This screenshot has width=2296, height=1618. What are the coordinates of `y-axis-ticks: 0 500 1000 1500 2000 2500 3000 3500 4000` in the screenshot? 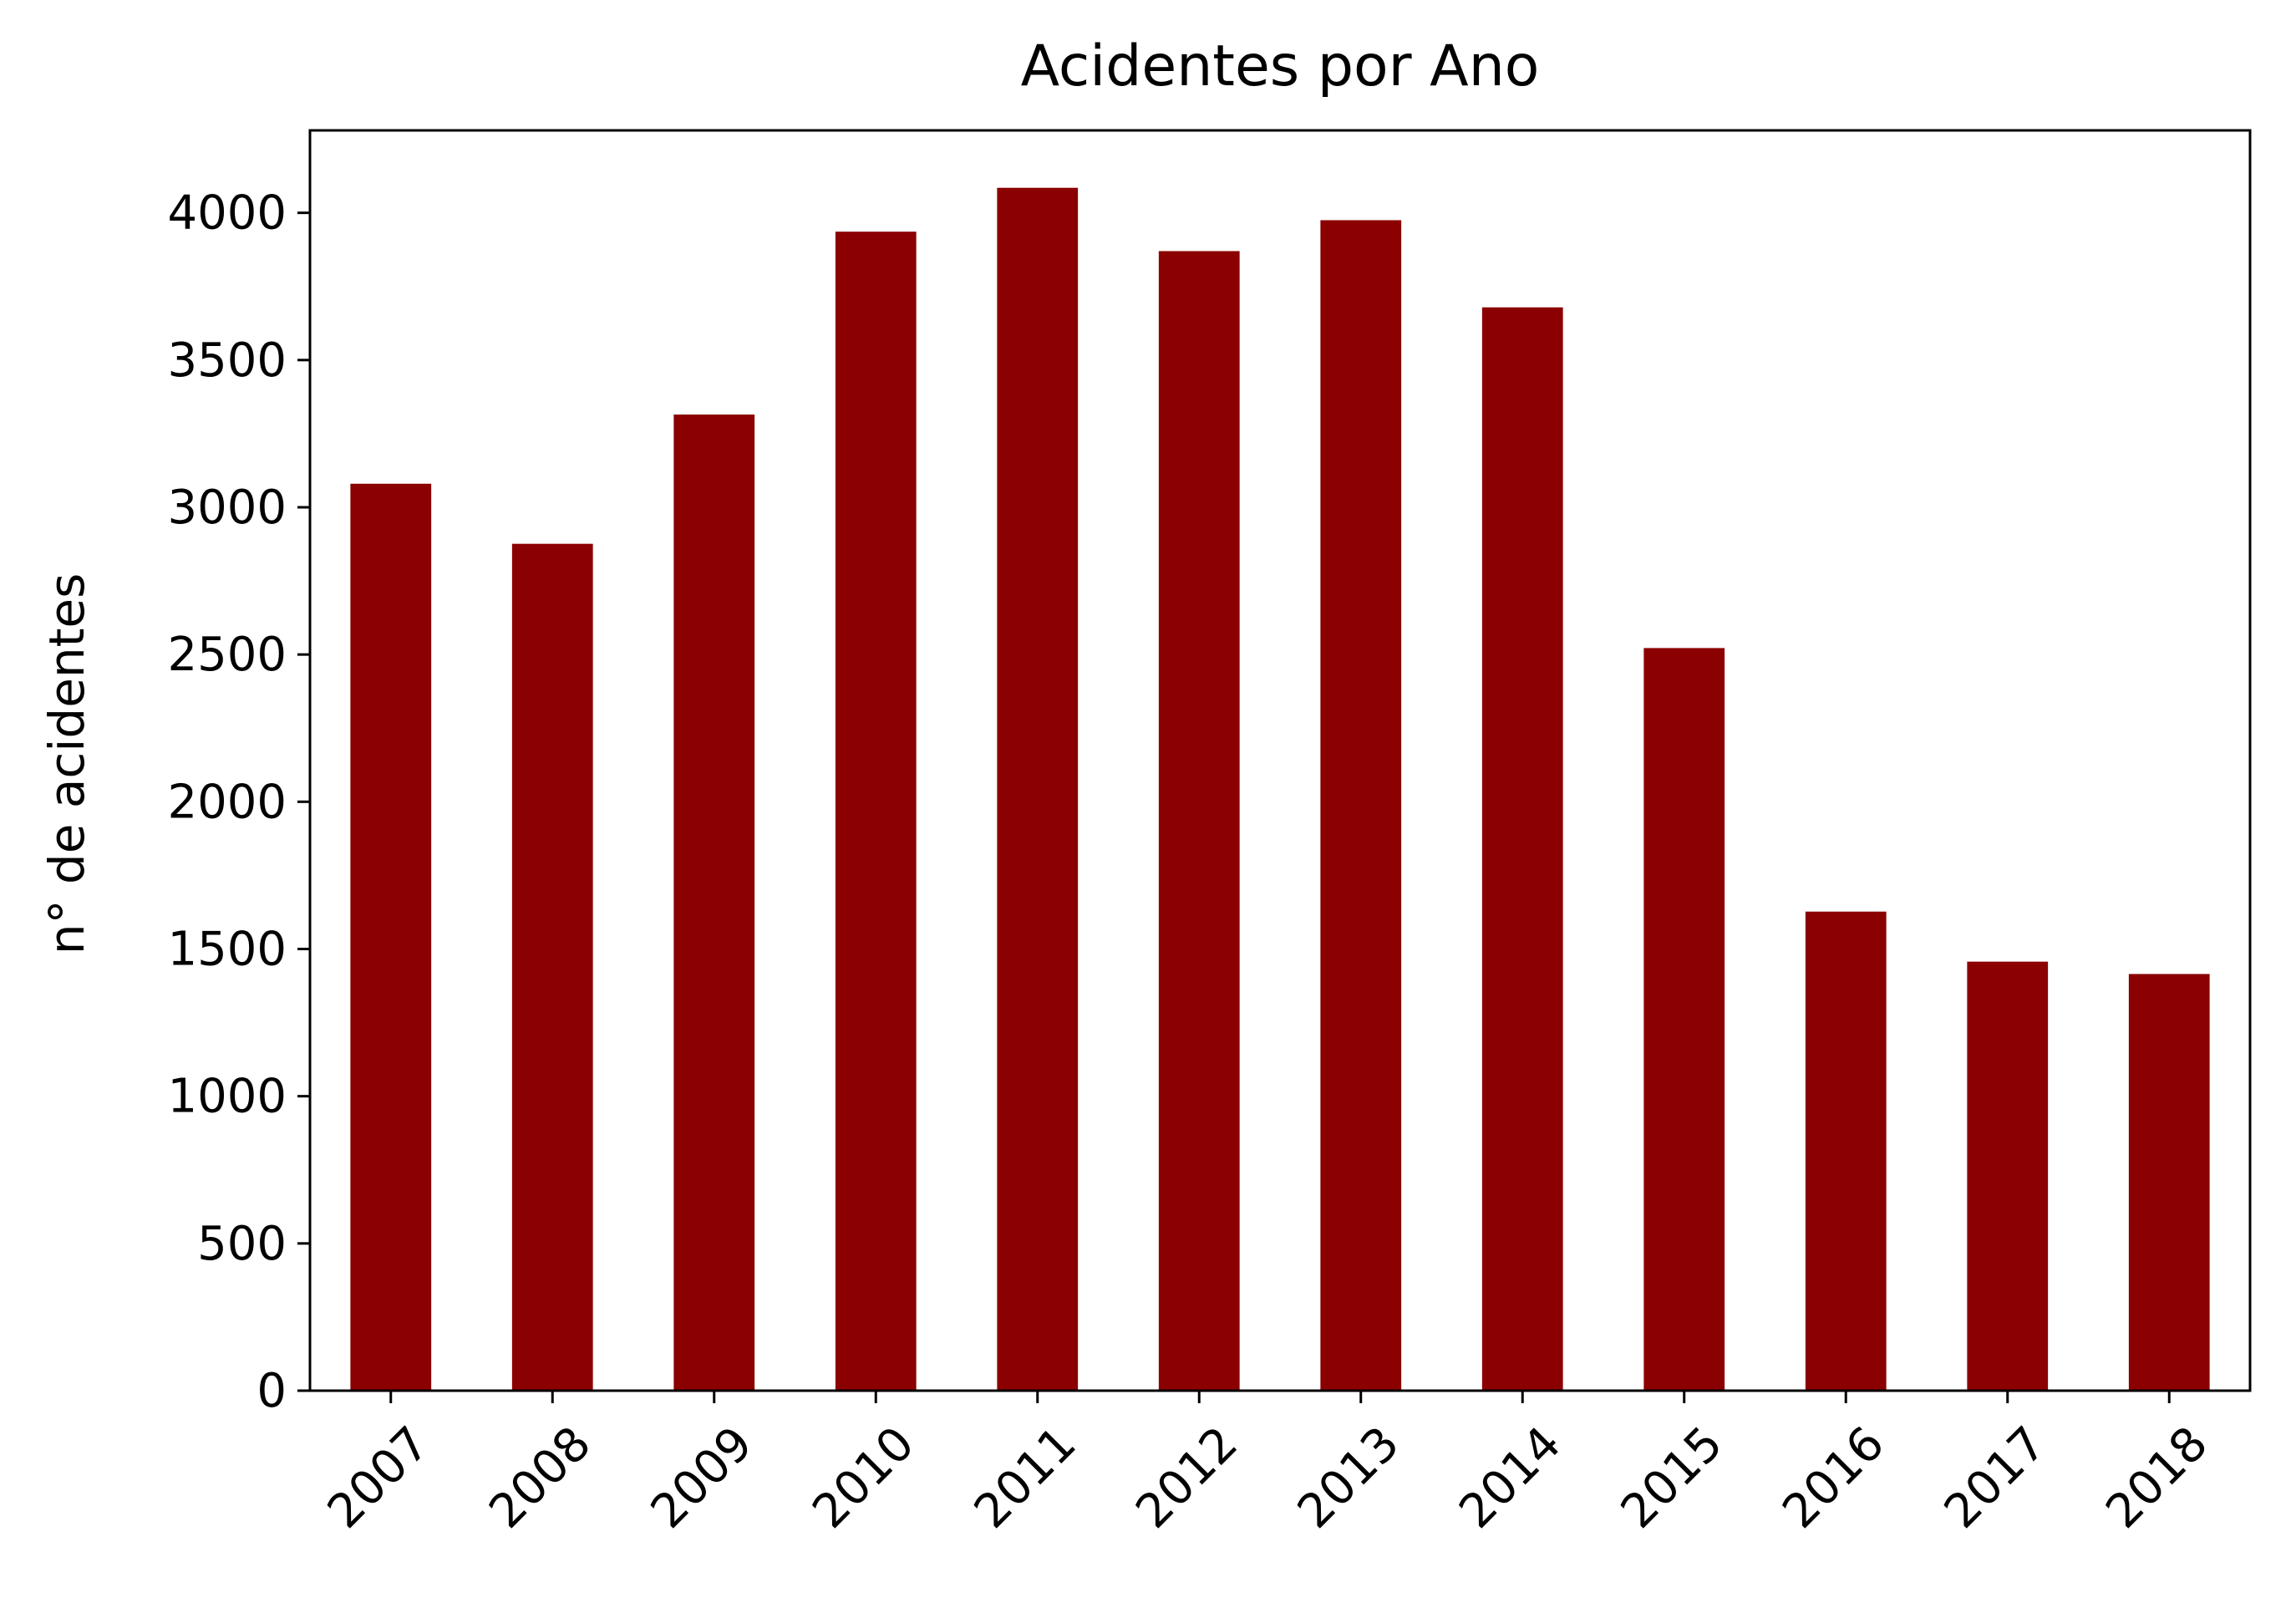 It's located at (238, 802).